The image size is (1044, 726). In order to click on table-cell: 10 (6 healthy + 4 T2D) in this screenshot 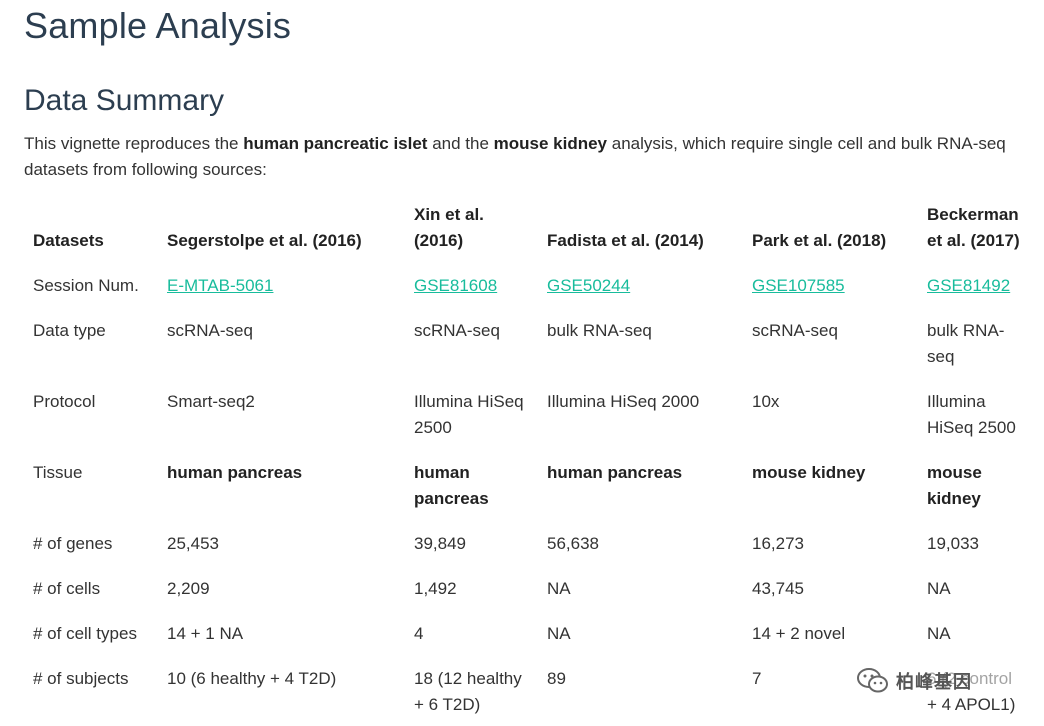, I will do `click(252, 678)`.